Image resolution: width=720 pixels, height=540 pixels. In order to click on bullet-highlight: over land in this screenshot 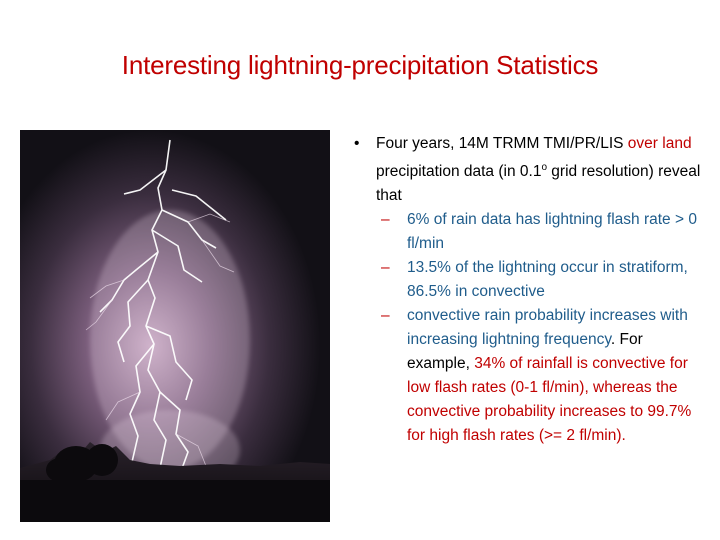, I will do `click(659, 143)`.